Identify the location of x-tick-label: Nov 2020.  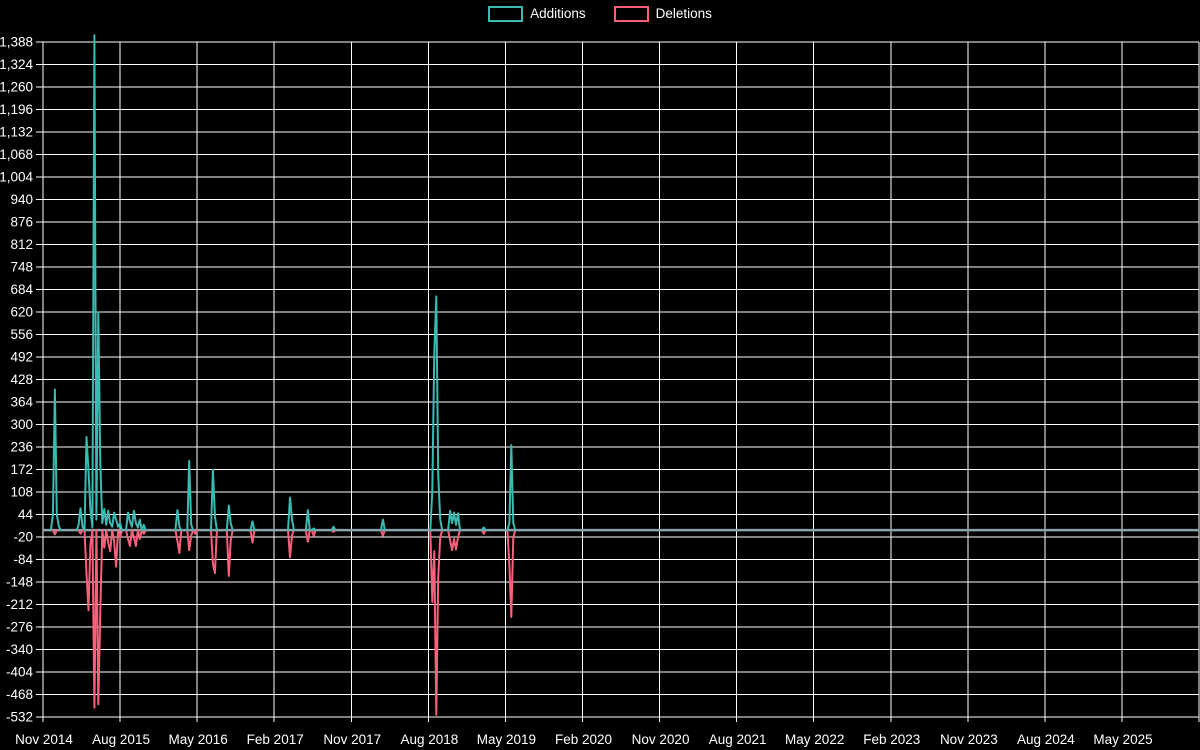
(661, 739).